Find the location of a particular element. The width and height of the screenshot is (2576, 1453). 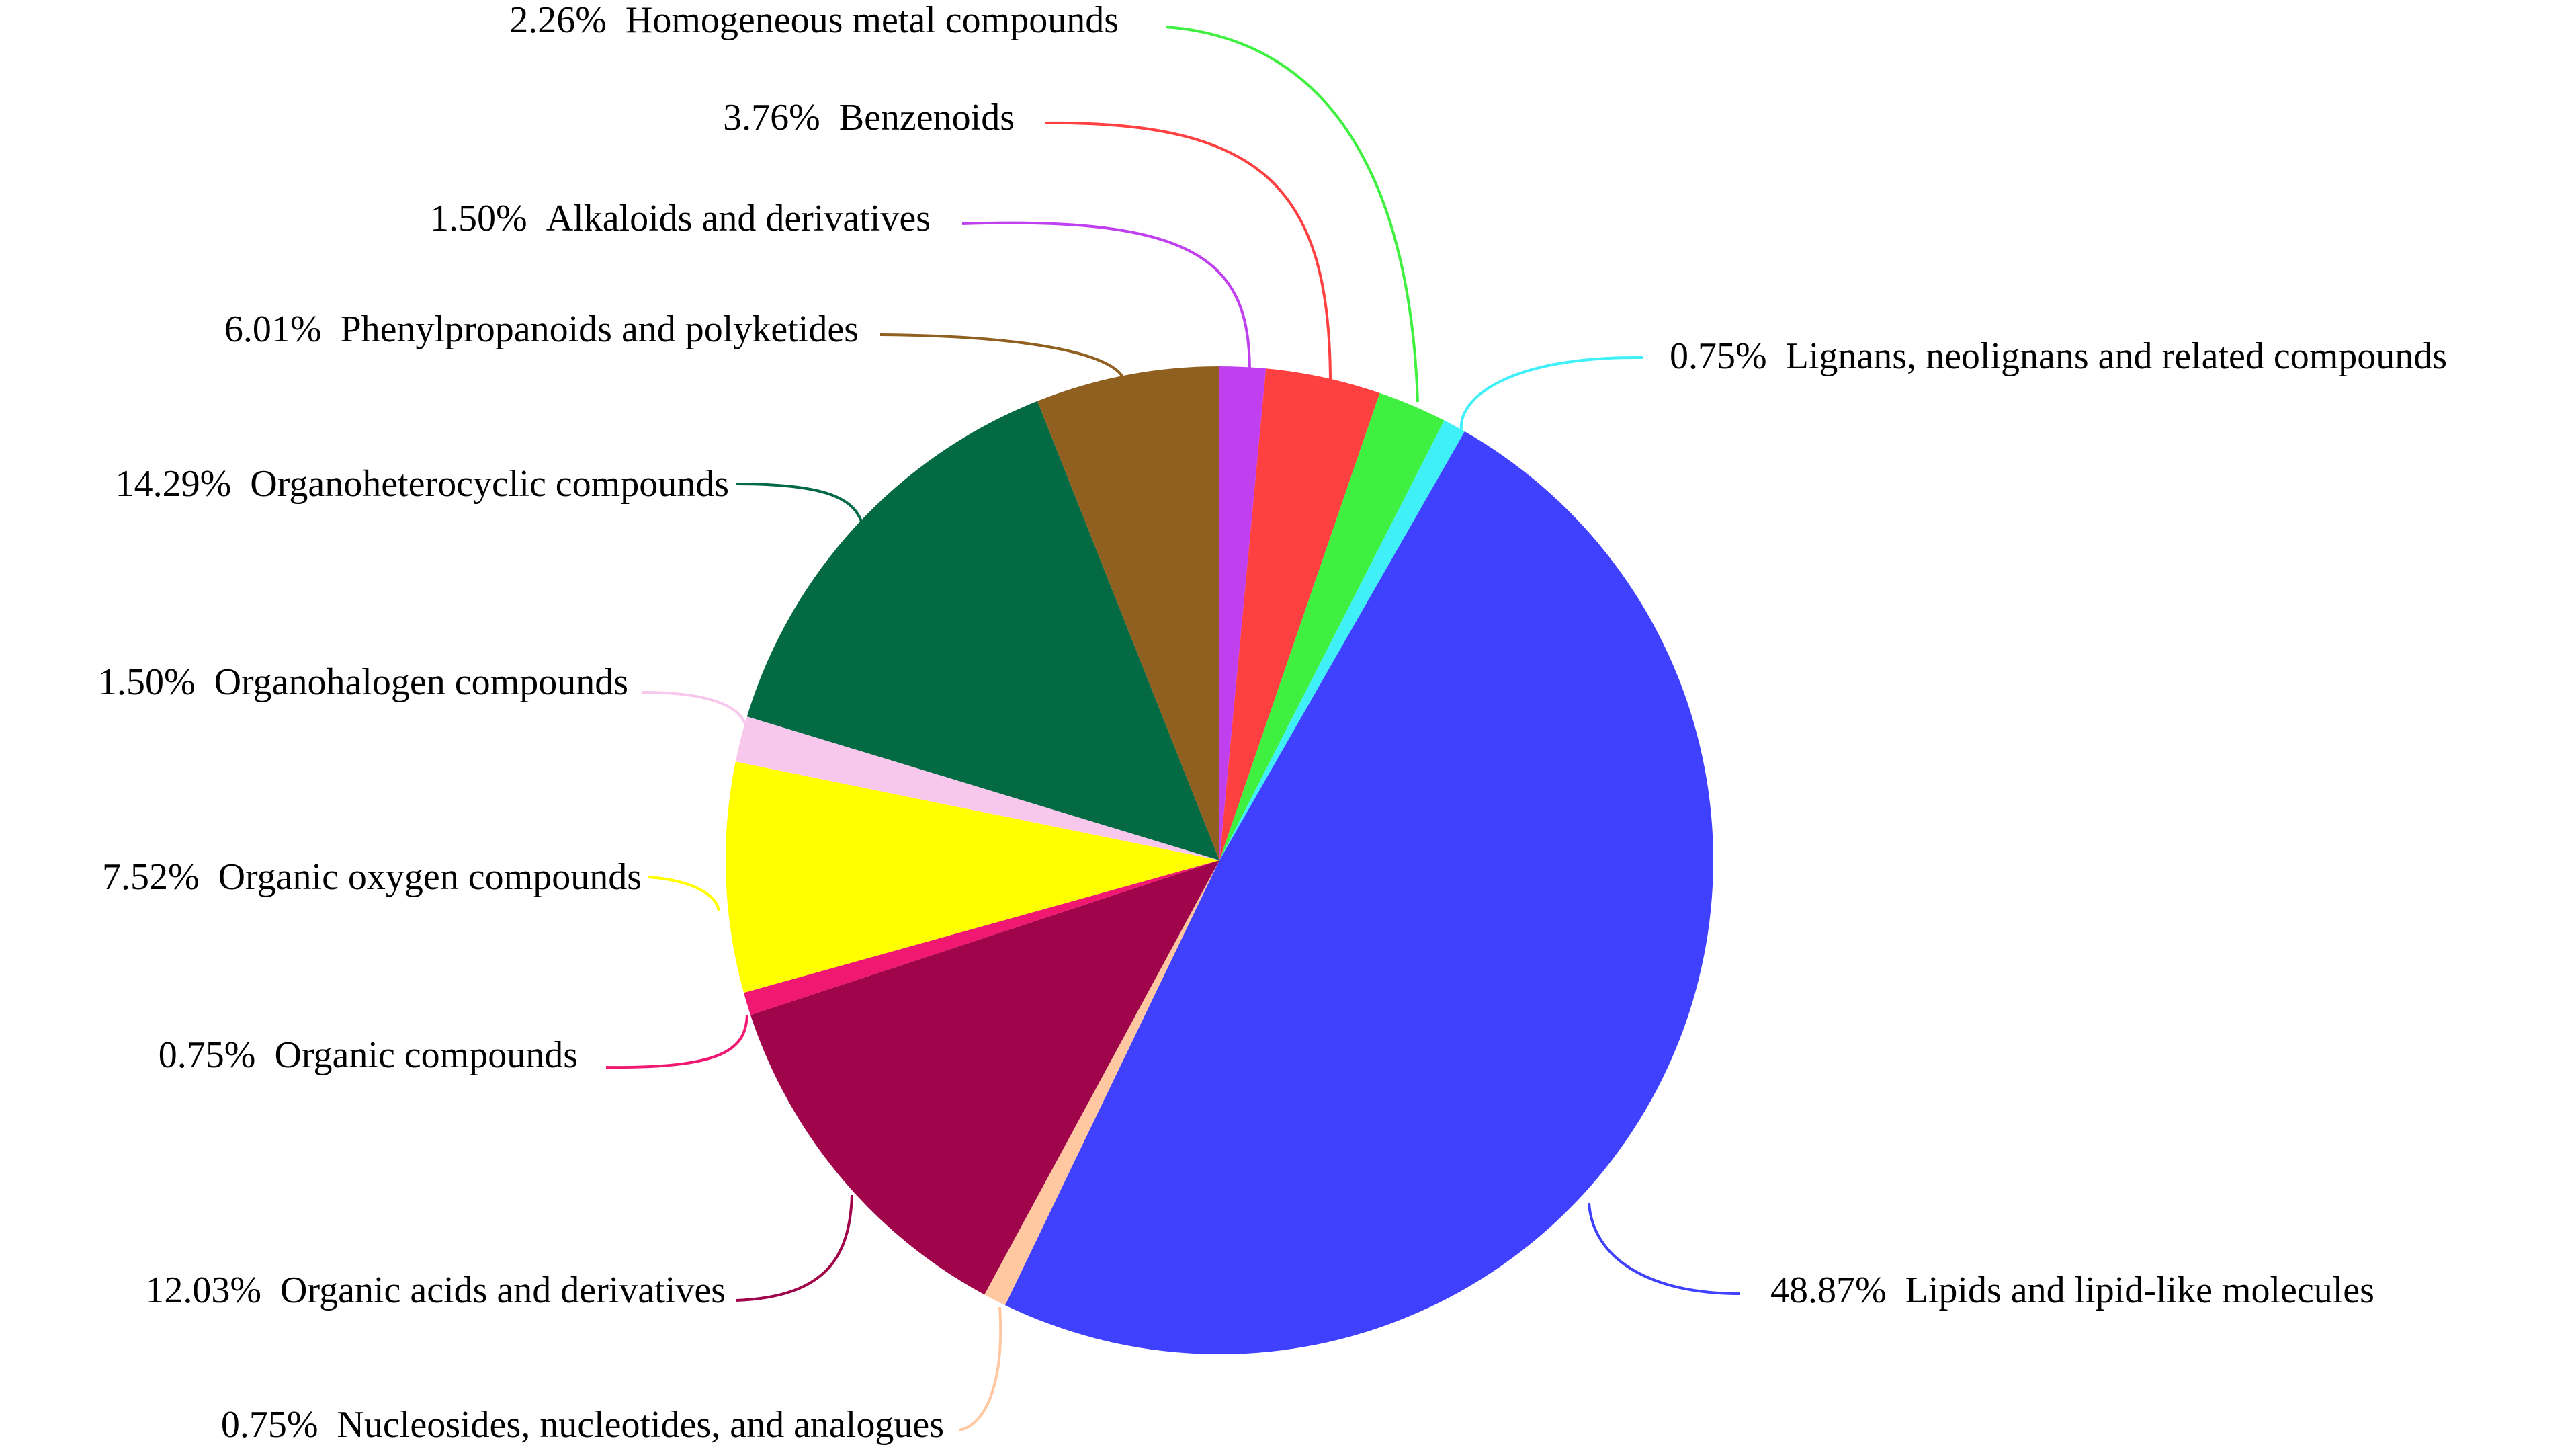

pie-slice-homogeneous-metal-compounds is located at coordinates (1332, 626).